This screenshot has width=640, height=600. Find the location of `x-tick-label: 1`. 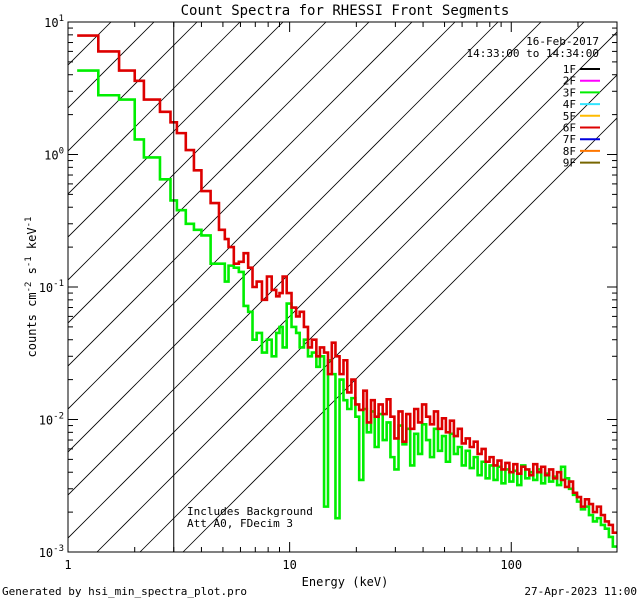

x-tick-label: 1 is located at coordinates (67, 565).